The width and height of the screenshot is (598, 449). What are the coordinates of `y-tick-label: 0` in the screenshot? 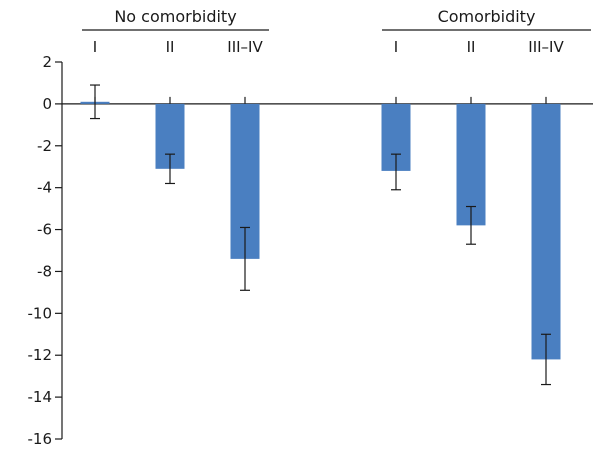 It's located at (47, 104).